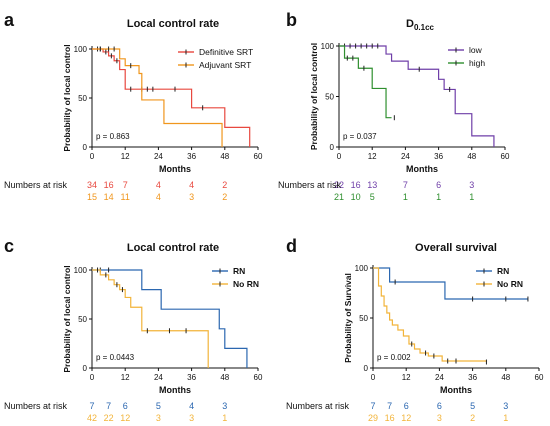 The image size is (550, 426). Describe the element at coordinates (390, 418) in the screenshot. I see `risk-number: 16` at that location.